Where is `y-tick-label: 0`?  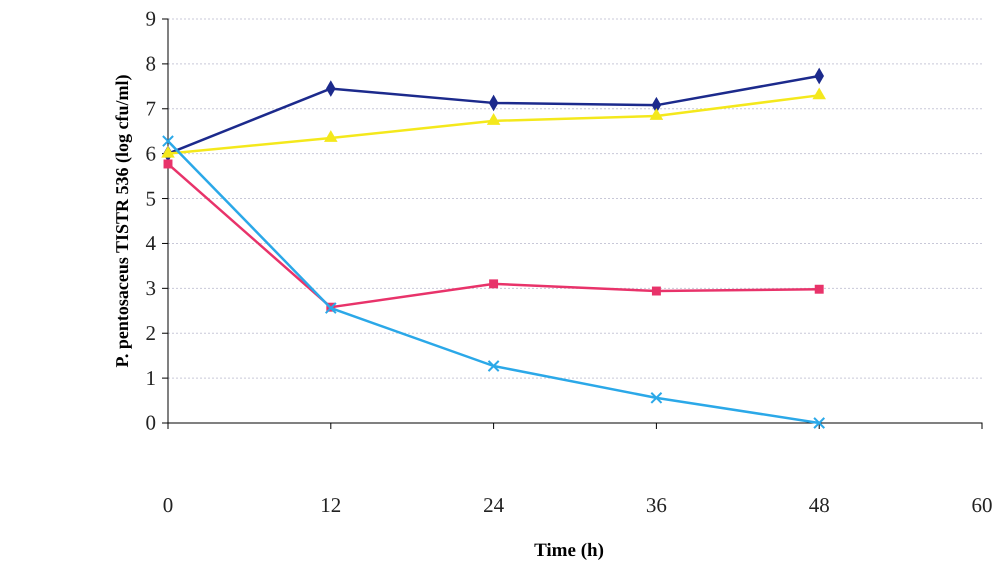
y-tick-label: 0 is located at coordinates (151, 422).